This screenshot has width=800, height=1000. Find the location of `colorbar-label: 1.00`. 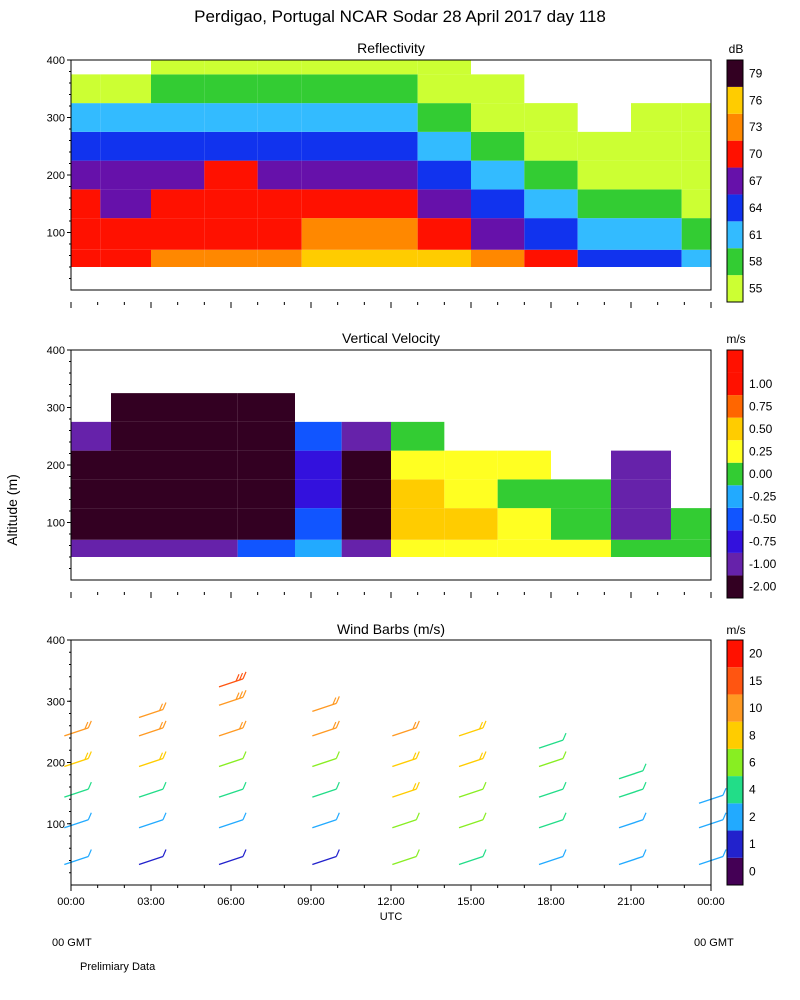

colorbar-label: 1.00 is located at coordinates (761, 384).